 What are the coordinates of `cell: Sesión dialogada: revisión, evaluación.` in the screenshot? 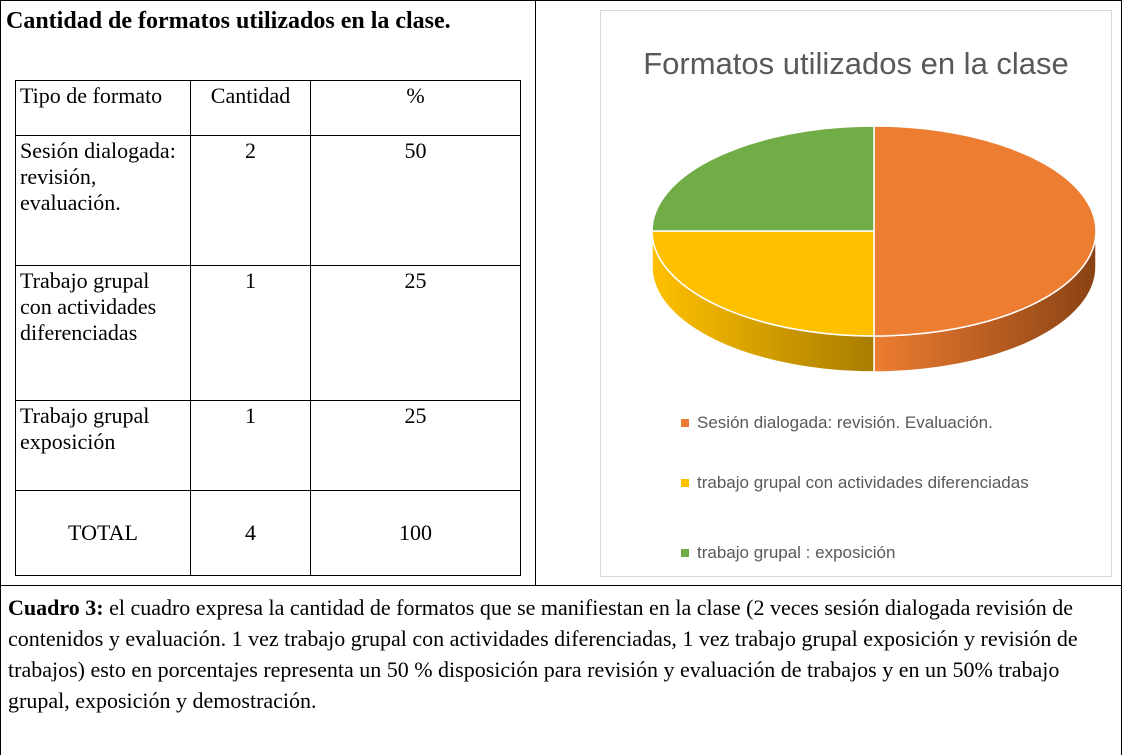 It's located at (103, 200).